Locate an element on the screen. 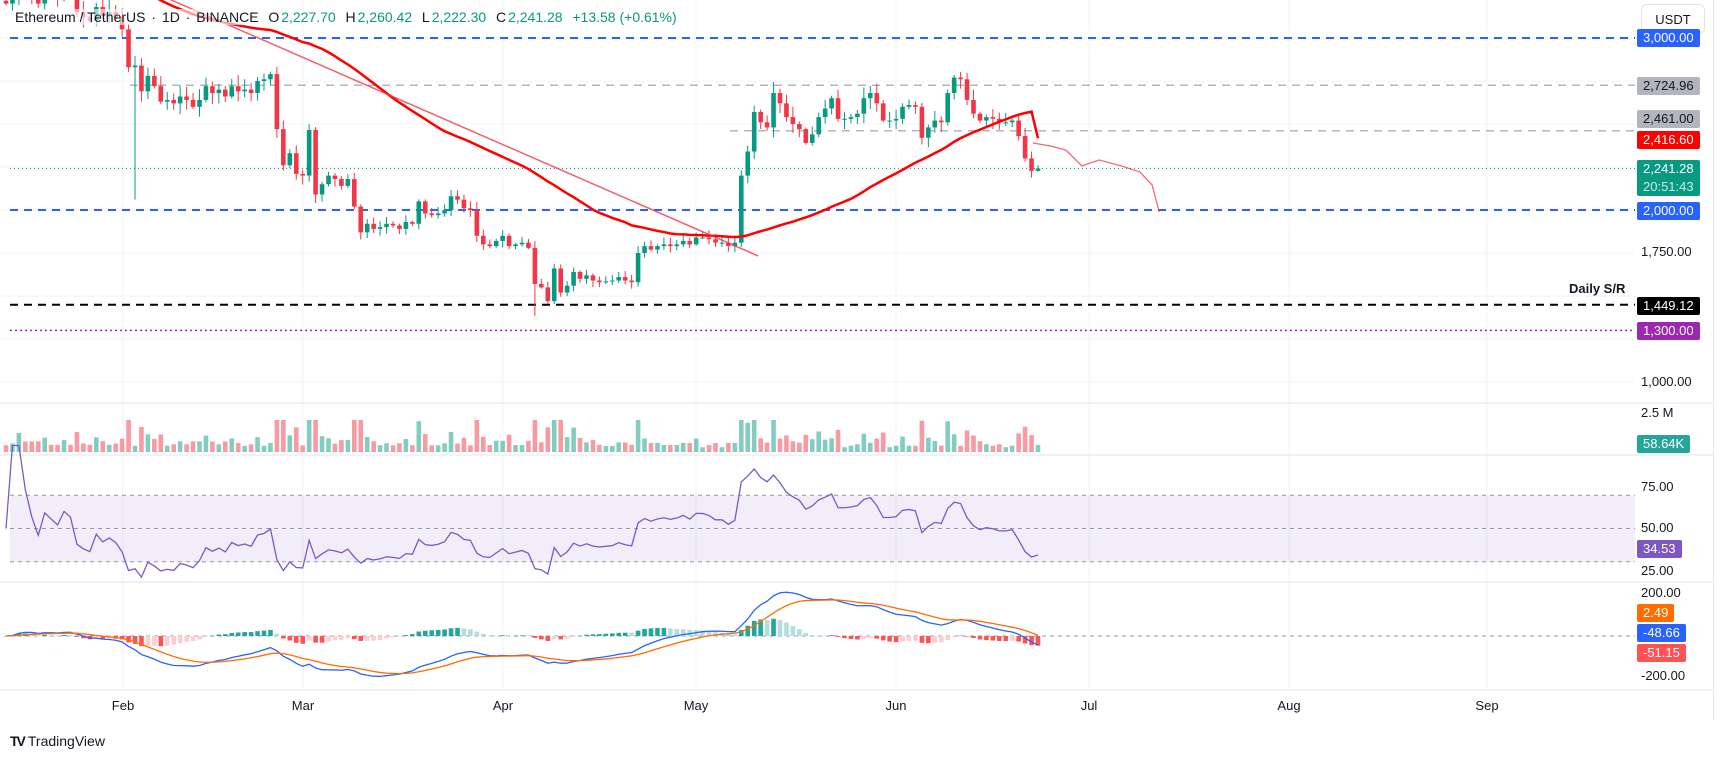  last-price-tag: 2,241.28 20:51:43 is located at coordinates (1668, 178).